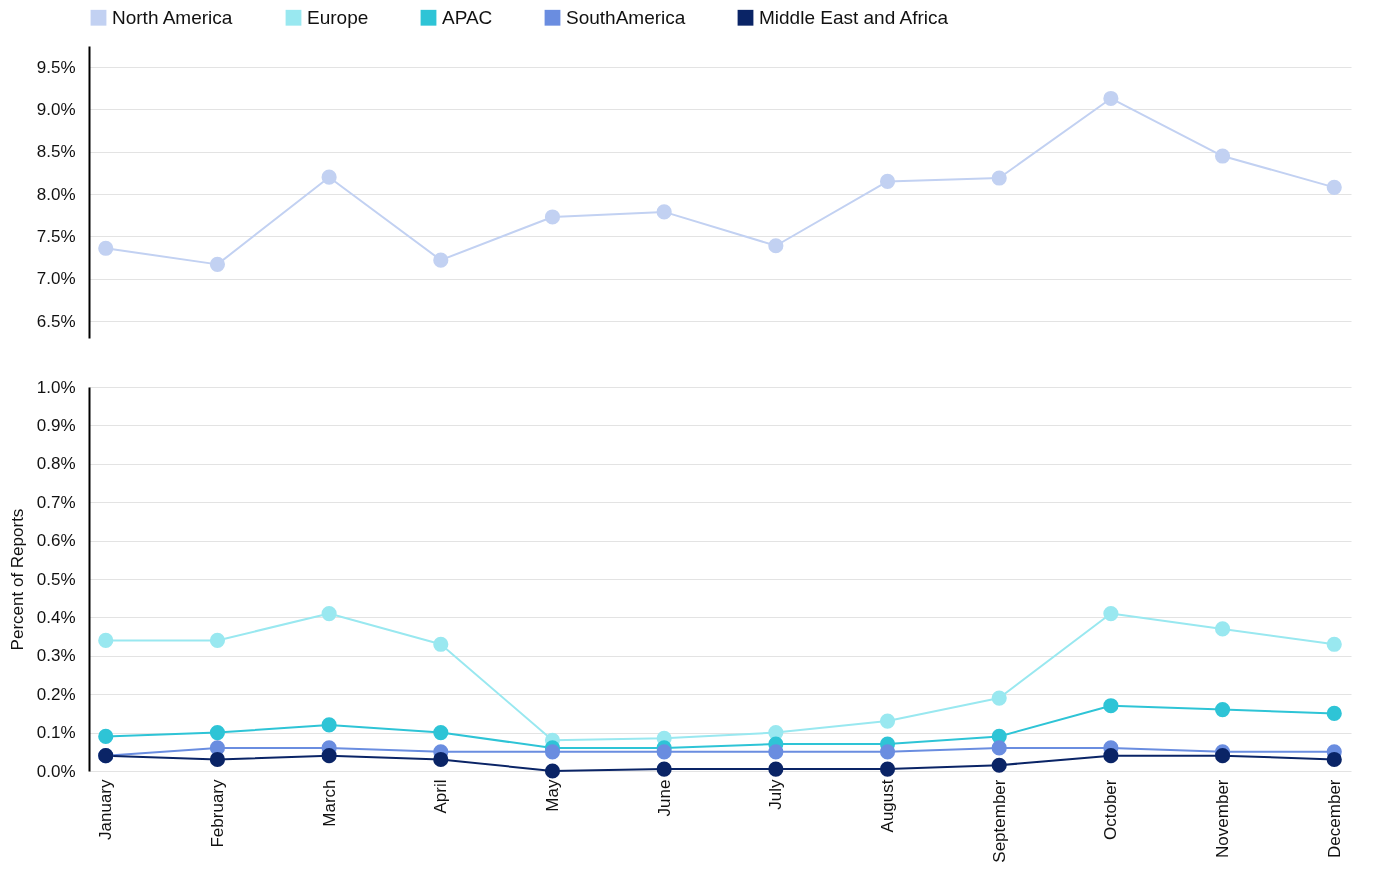  I want to click on y-tick-label: 0.1%, so click(56, 733).